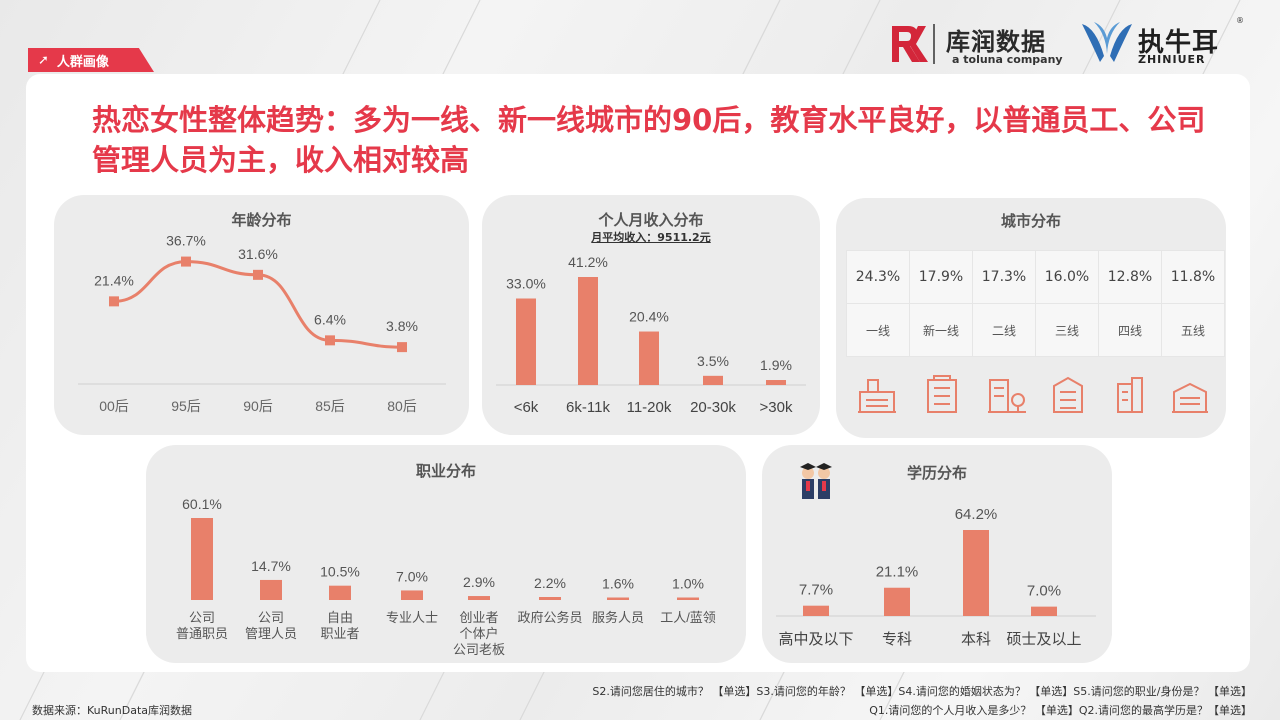 The height and width of the screenshot is (720, 1280). I want to click on age-value-label: 31.6%, so click(258, 254).